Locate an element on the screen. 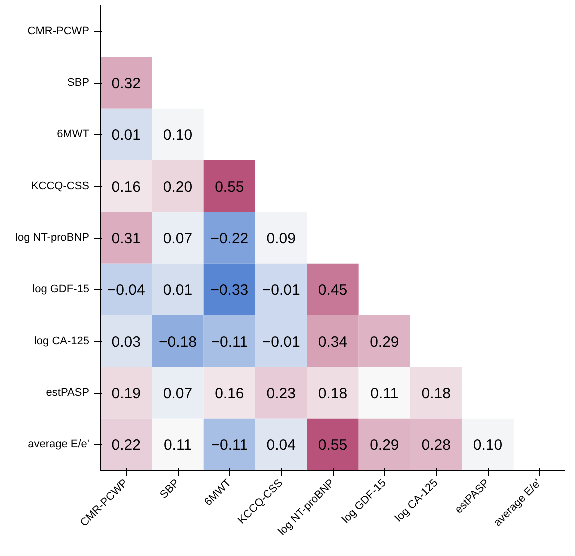 The image size is (575, 556). data-label: 0.28 is located at coordinates (436, 445).